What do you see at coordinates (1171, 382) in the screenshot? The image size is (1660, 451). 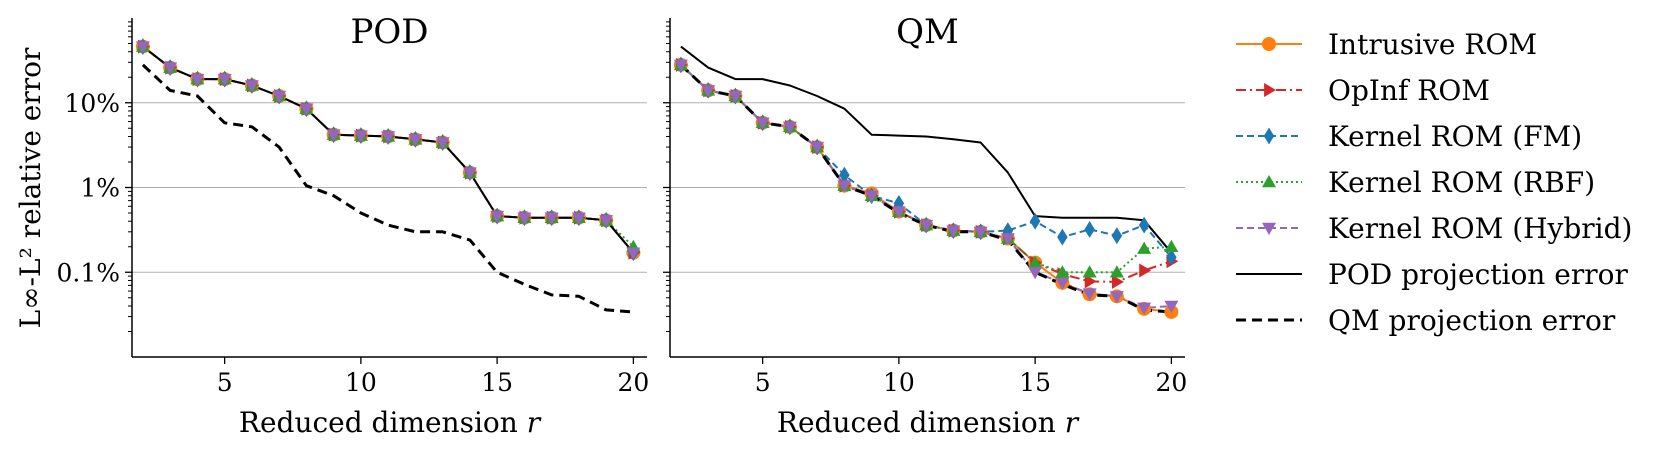 I see `qm-xtick-label-3: 20` at bounding box center [1171, 382].